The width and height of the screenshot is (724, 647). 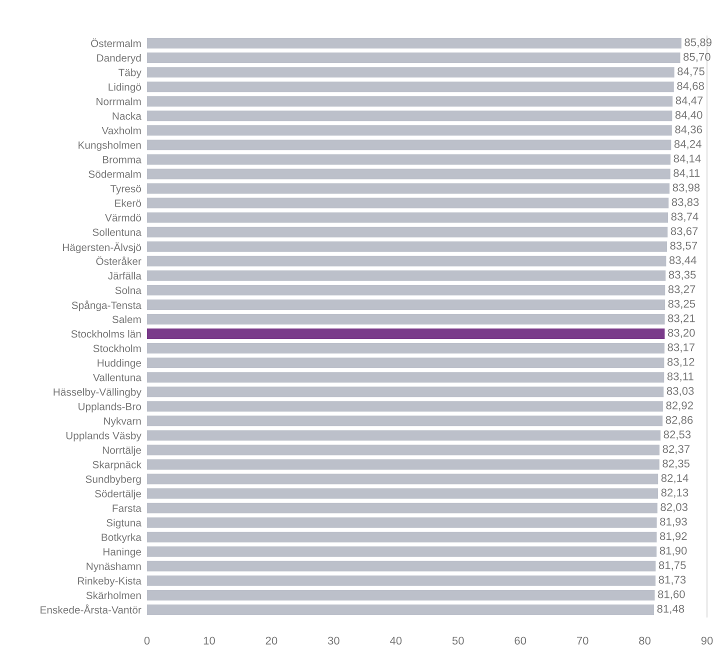 I want to click on data-label: 83,12, so click(x=680, y=363).